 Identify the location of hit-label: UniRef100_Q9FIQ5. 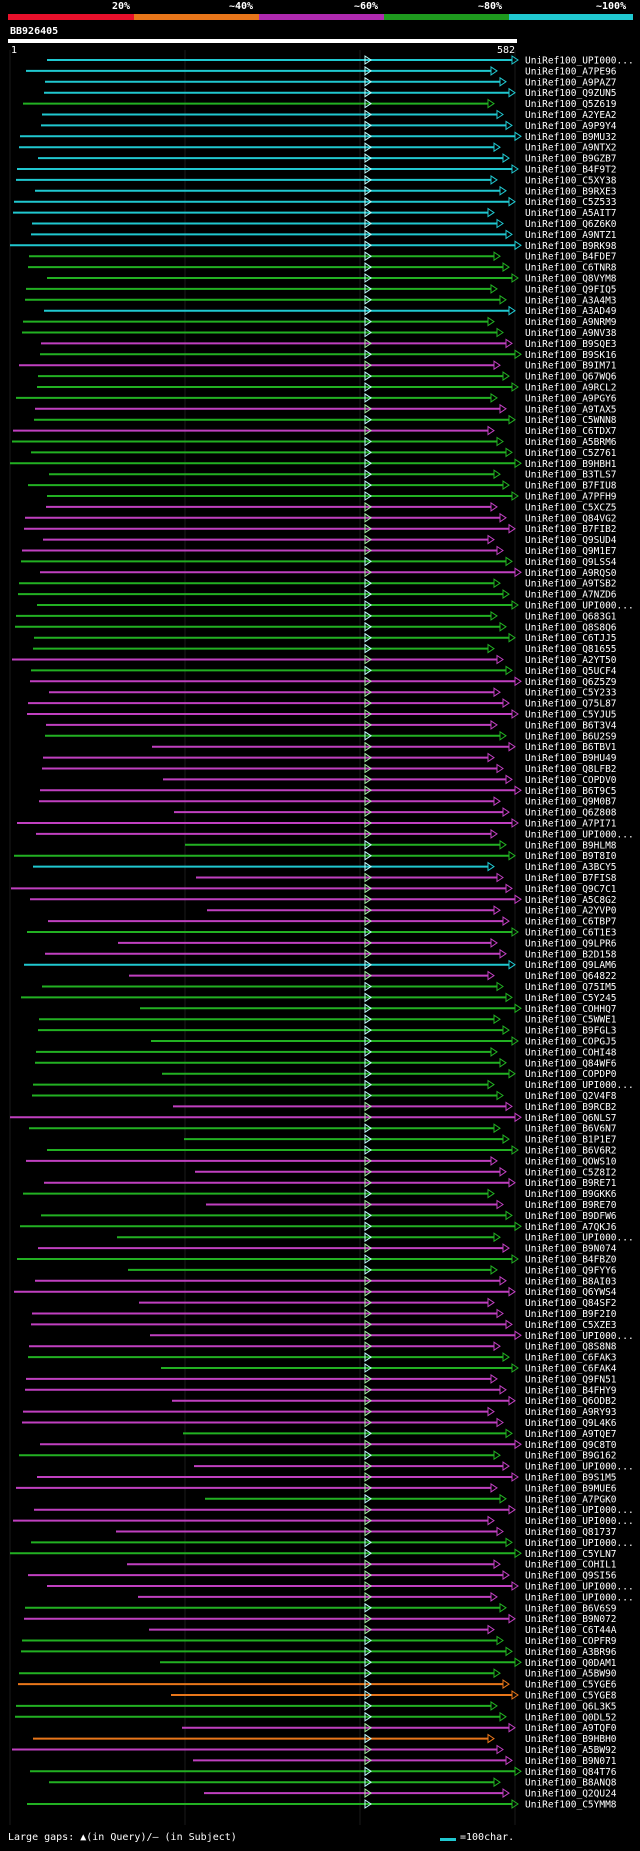
(571, 289).